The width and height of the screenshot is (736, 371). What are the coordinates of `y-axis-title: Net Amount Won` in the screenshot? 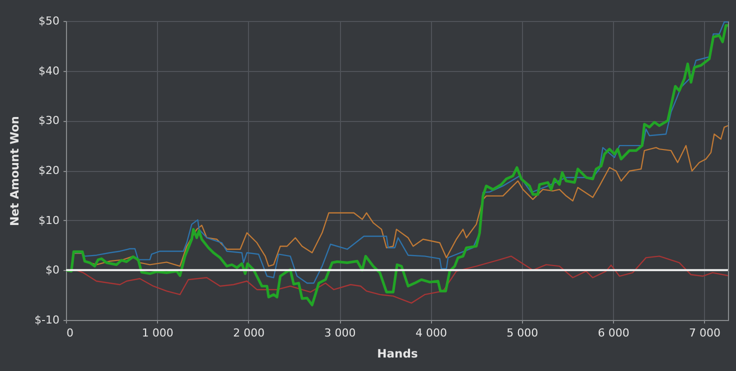 It's located at (15, 171).